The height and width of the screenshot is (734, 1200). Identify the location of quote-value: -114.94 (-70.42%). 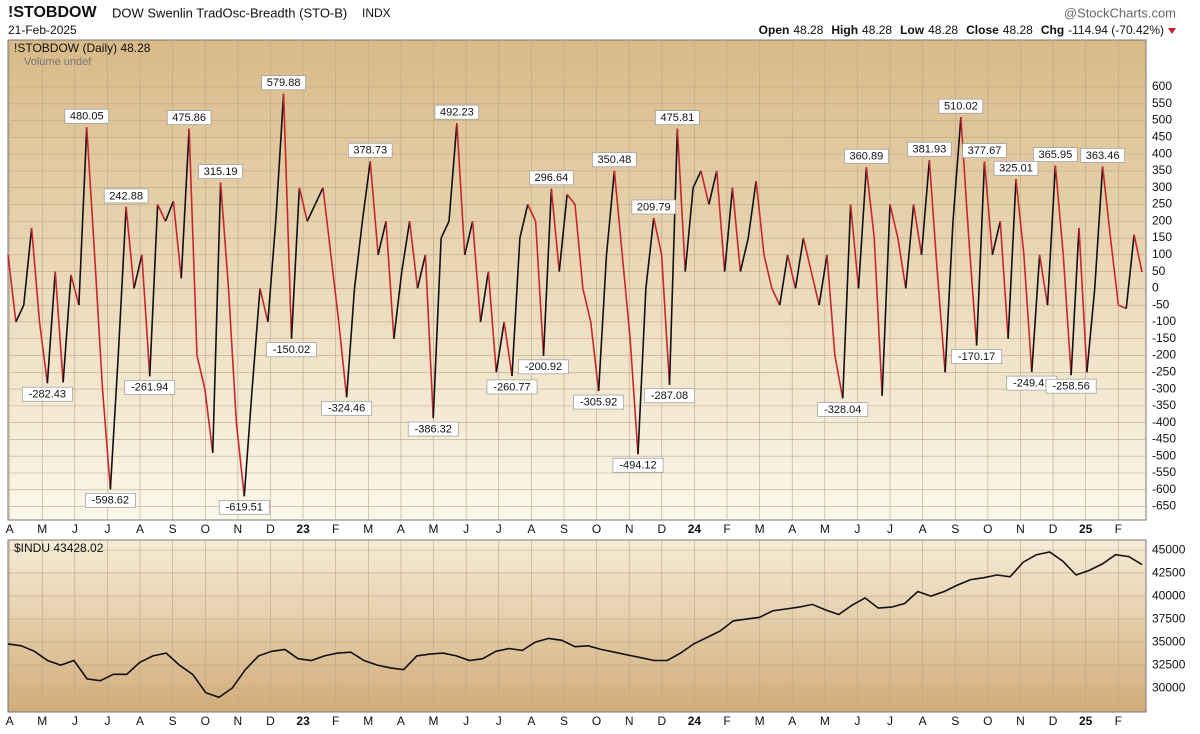
(1116, 30).